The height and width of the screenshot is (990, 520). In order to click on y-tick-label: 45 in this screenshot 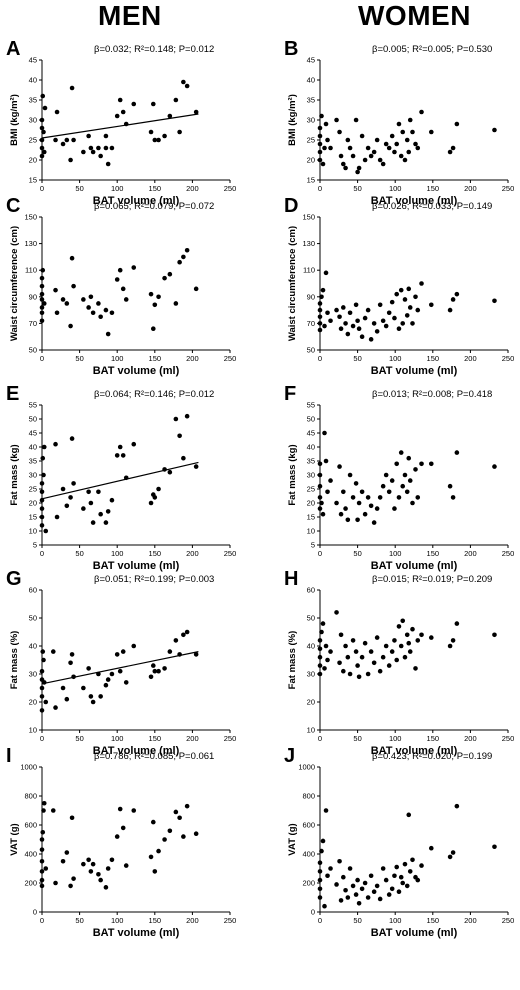, I will do `click(33, 60)`.